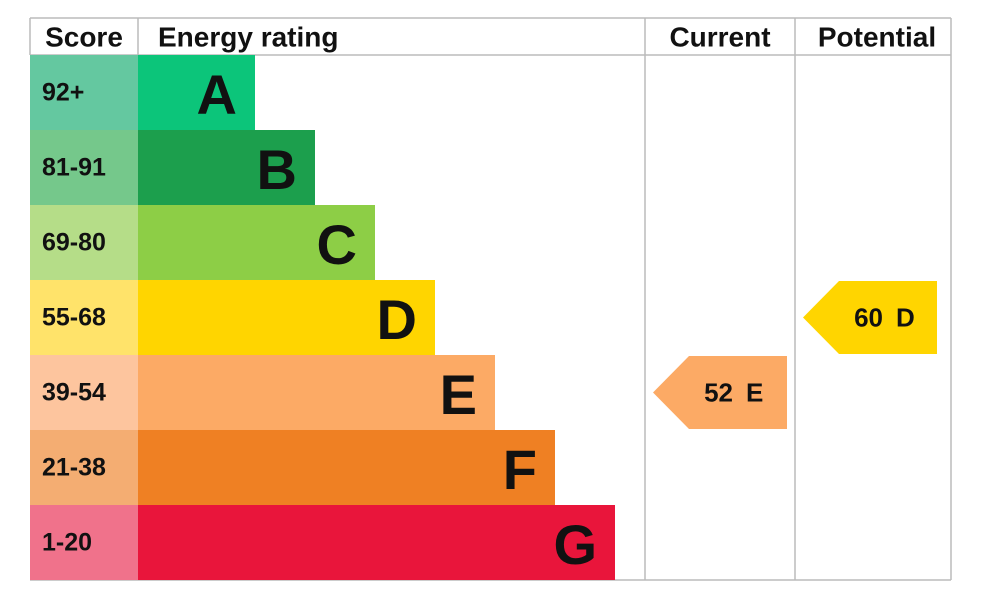  Describe the element at coordinates (74, 468) in the screenshot. I see `score-label: 21-38` at that location.